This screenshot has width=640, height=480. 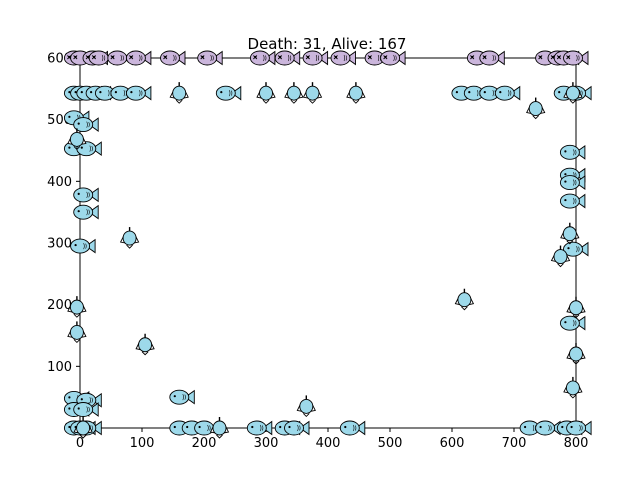 I want to click on x-tick-label: 500, so click(x=390, y=443).